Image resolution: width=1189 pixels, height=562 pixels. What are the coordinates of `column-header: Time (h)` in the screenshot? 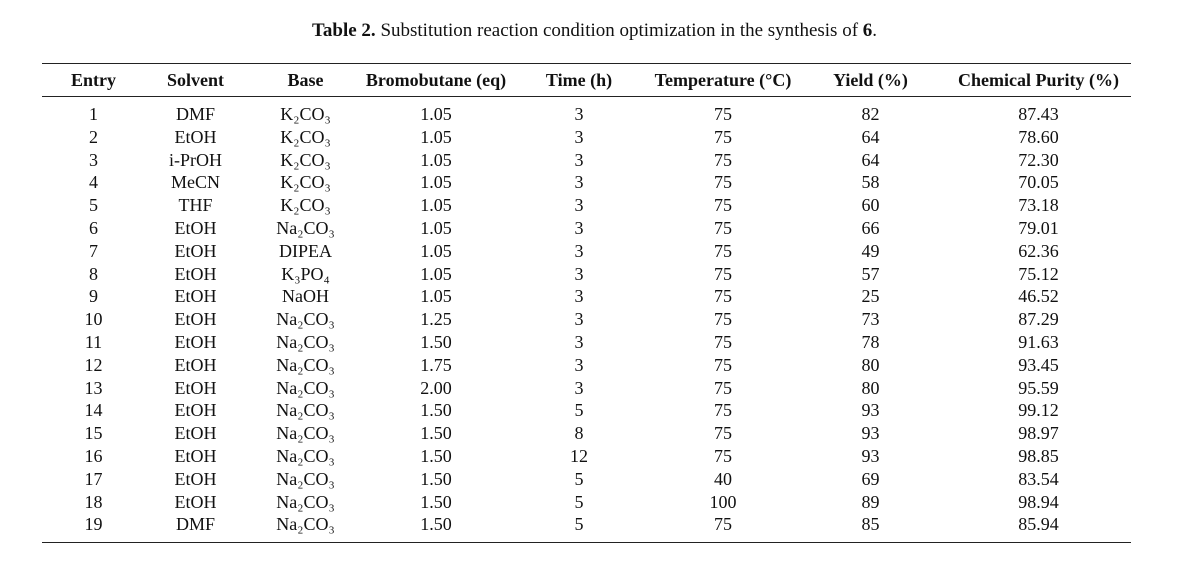 It's located at (579, 79).